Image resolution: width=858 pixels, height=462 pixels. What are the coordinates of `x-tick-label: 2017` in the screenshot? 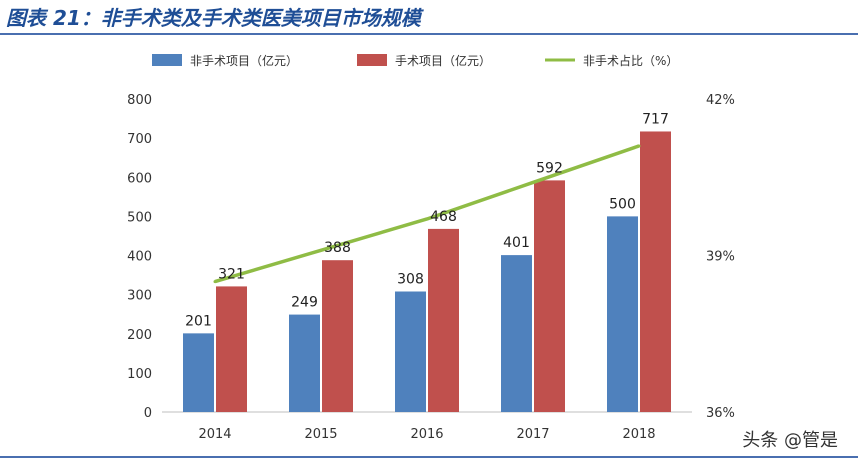 It's located at (532, 434).